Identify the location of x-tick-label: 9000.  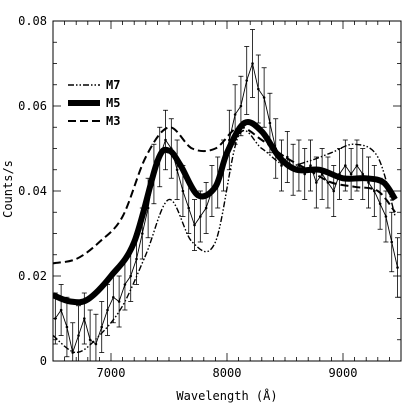
(343, 373).